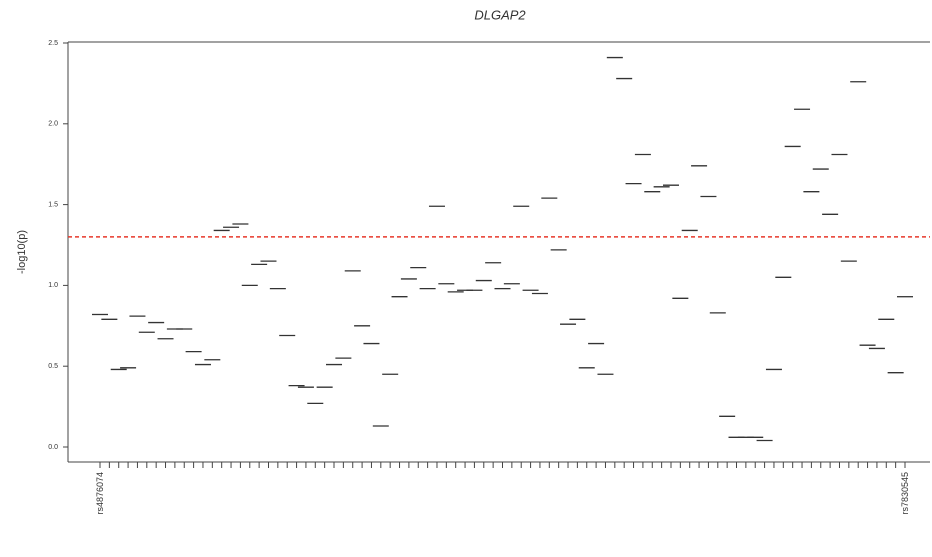 The height and width of the screenshot is (557, 932). What do you see at coordinates (100, 493) in the screenshot?
I see `x-tick-label: rs4876074` at bounding box center [100, 493].